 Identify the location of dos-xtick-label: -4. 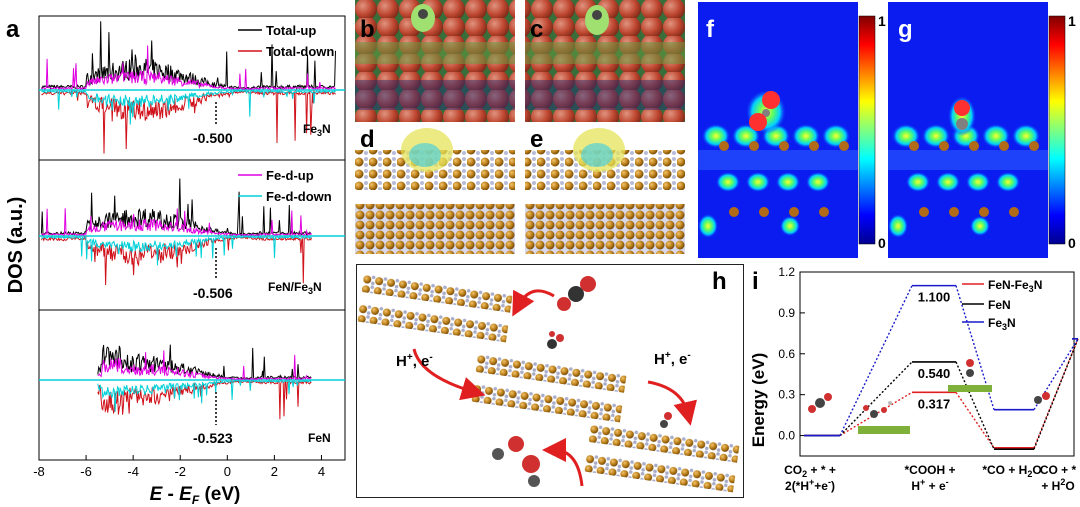
(133, 471).